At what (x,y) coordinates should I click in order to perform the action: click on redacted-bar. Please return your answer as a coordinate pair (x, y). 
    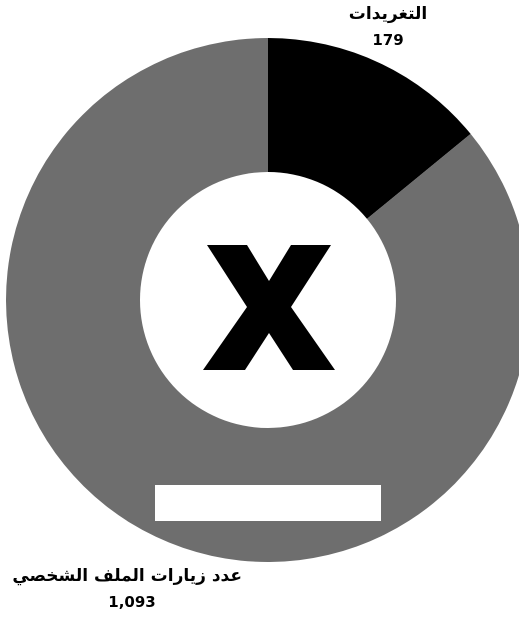
    Looking at the image, I should click on (268, 503).